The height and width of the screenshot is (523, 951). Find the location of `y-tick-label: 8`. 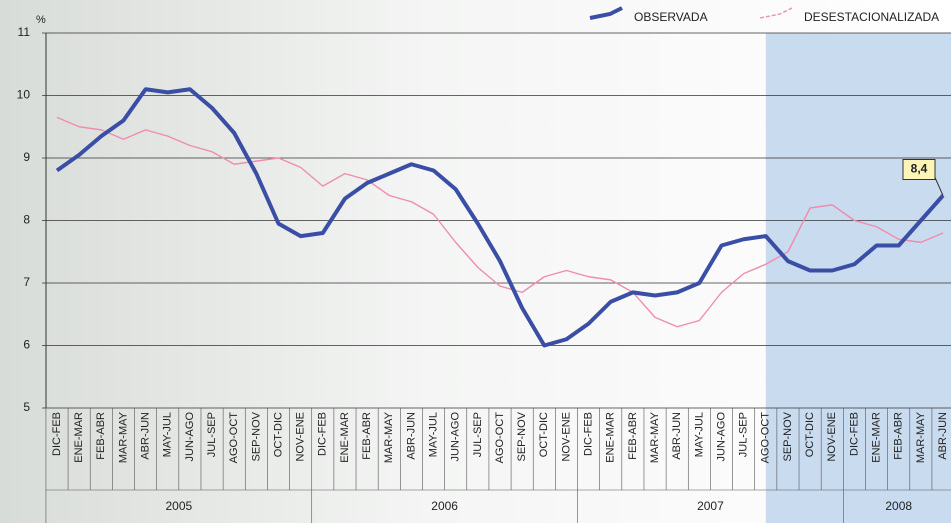

y-tick-label: 8 is located at coordinates (26, 220).